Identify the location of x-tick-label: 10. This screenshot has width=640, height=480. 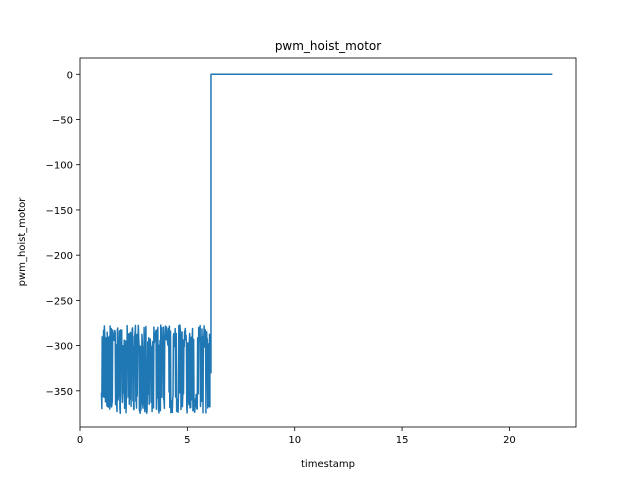
(294, 440).